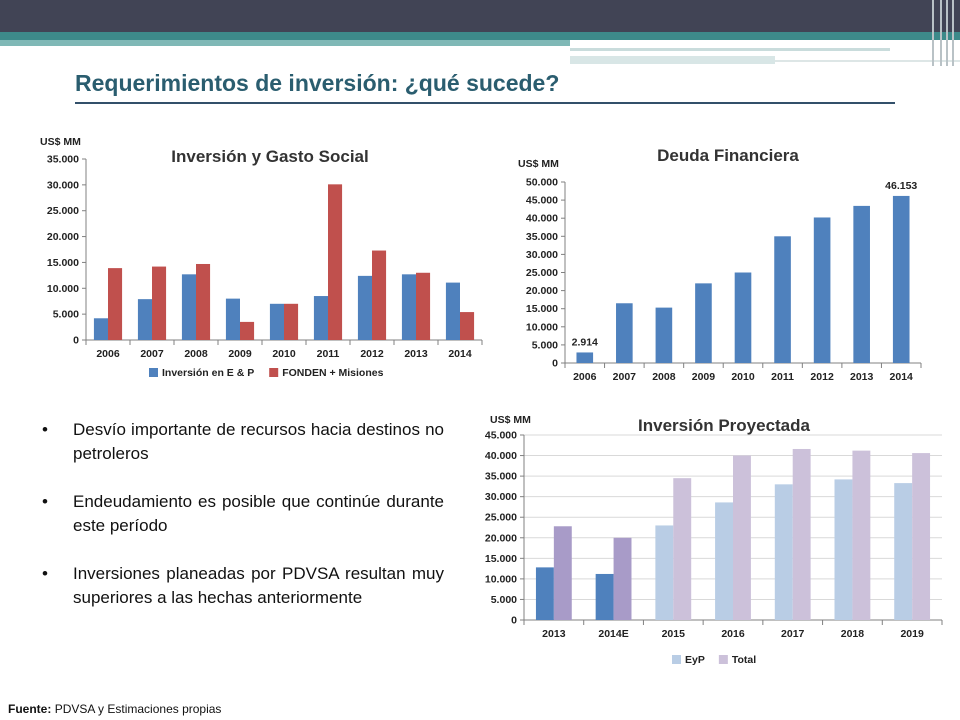  I want to click on legend-label: Inversión en E & P, so click(208, 373).